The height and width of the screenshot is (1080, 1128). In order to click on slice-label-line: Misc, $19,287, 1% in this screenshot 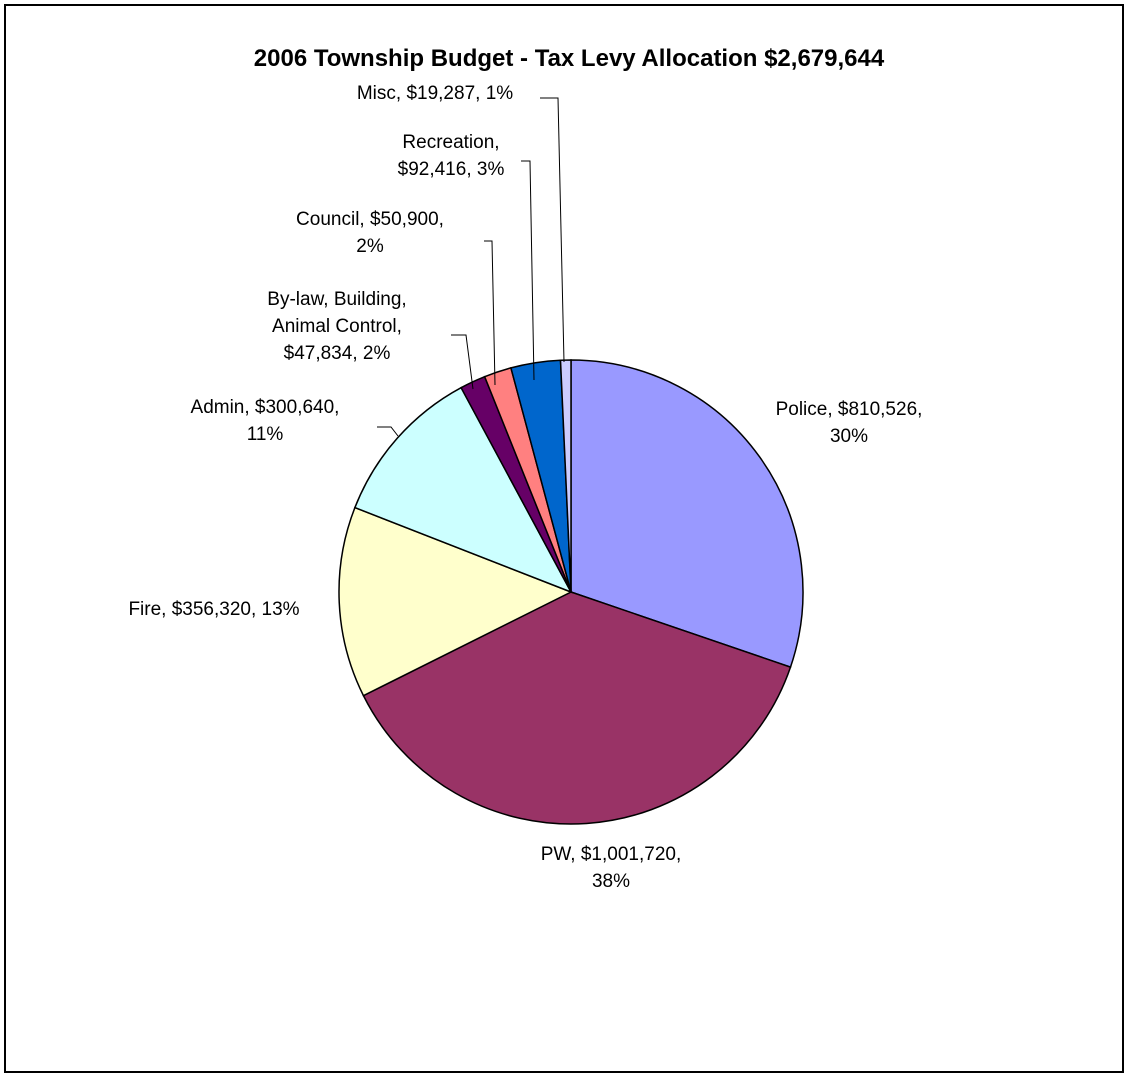, I will do `click(435, 93)`.